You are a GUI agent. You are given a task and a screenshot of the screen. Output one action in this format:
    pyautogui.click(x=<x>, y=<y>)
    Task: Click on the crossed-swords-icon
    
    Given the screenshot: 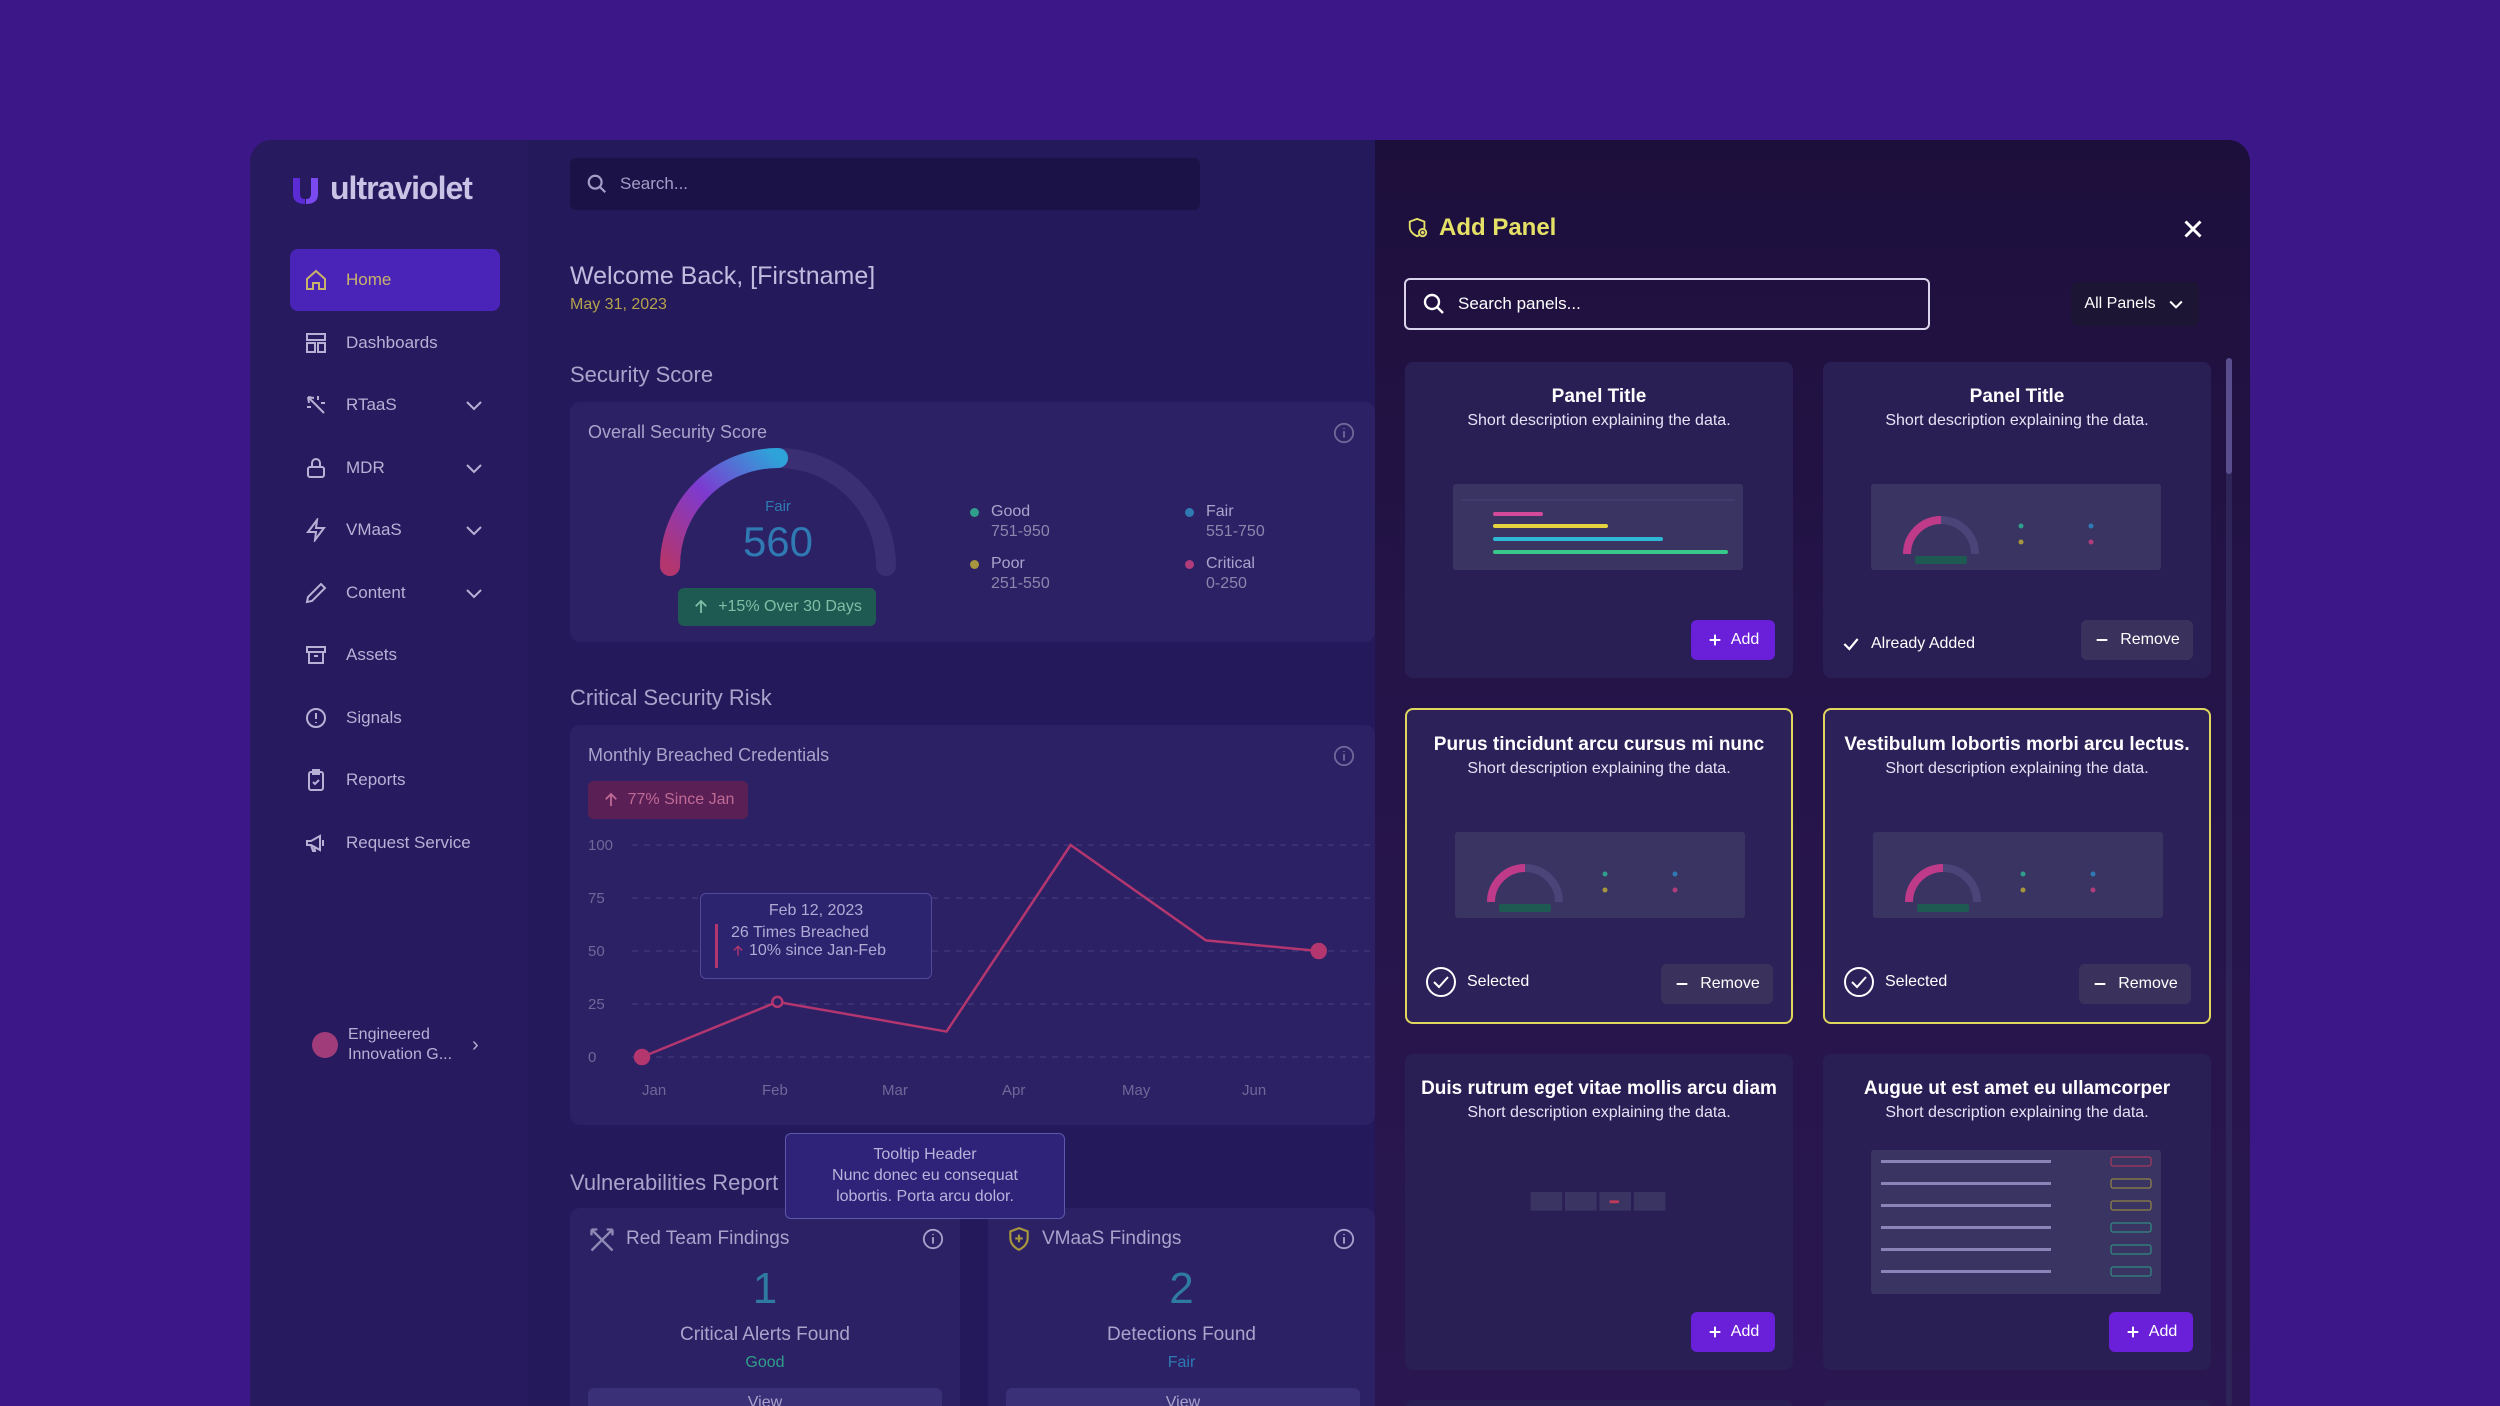 What is the action you would take?
    pyautogui.click(x=602, y=1240)
    